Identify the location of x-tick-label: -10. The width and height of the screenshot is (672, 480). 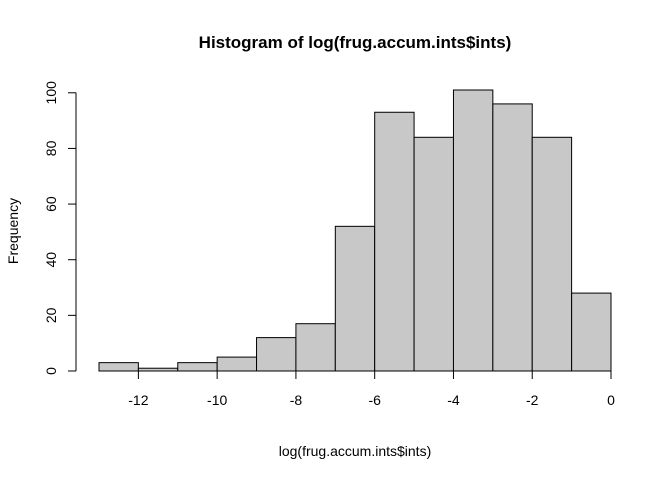
(217, 400).